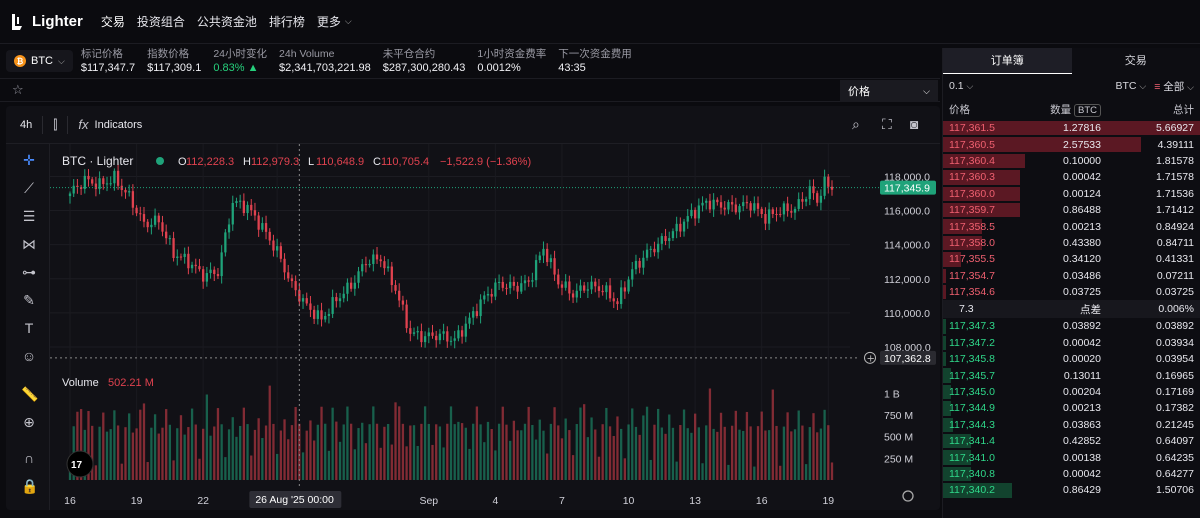 The width and height of the screenshot is (1200, 518). What do you see at coordinates (286, 22) in the screenshot?
I see `nav-leaderboard: 排行榜` at bounding box center [286, 22].